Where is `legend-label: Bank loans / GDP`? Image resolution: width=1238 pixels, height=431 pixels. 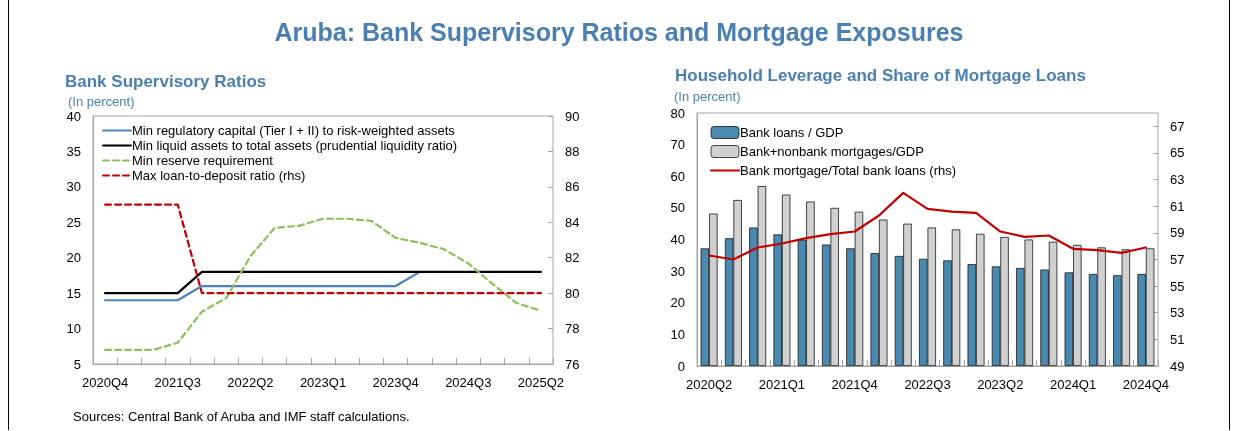 legend-label: Bank loans / GDP is located at coordinates (792, 132).